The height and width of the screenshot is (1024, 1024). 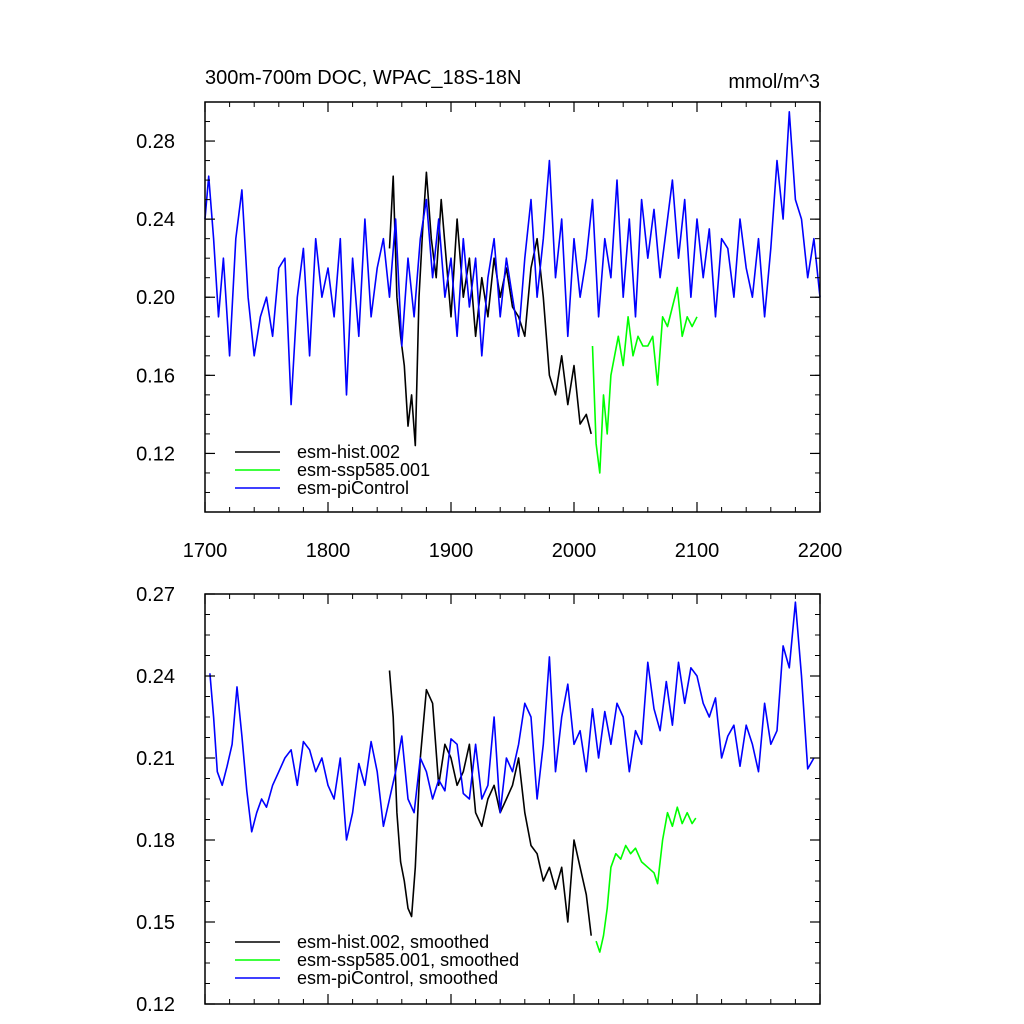 What do you see at coordinates (348, 452) in the screenshot?
I see `legend-label: esm-hist.002` at bounding box center [348, 452].